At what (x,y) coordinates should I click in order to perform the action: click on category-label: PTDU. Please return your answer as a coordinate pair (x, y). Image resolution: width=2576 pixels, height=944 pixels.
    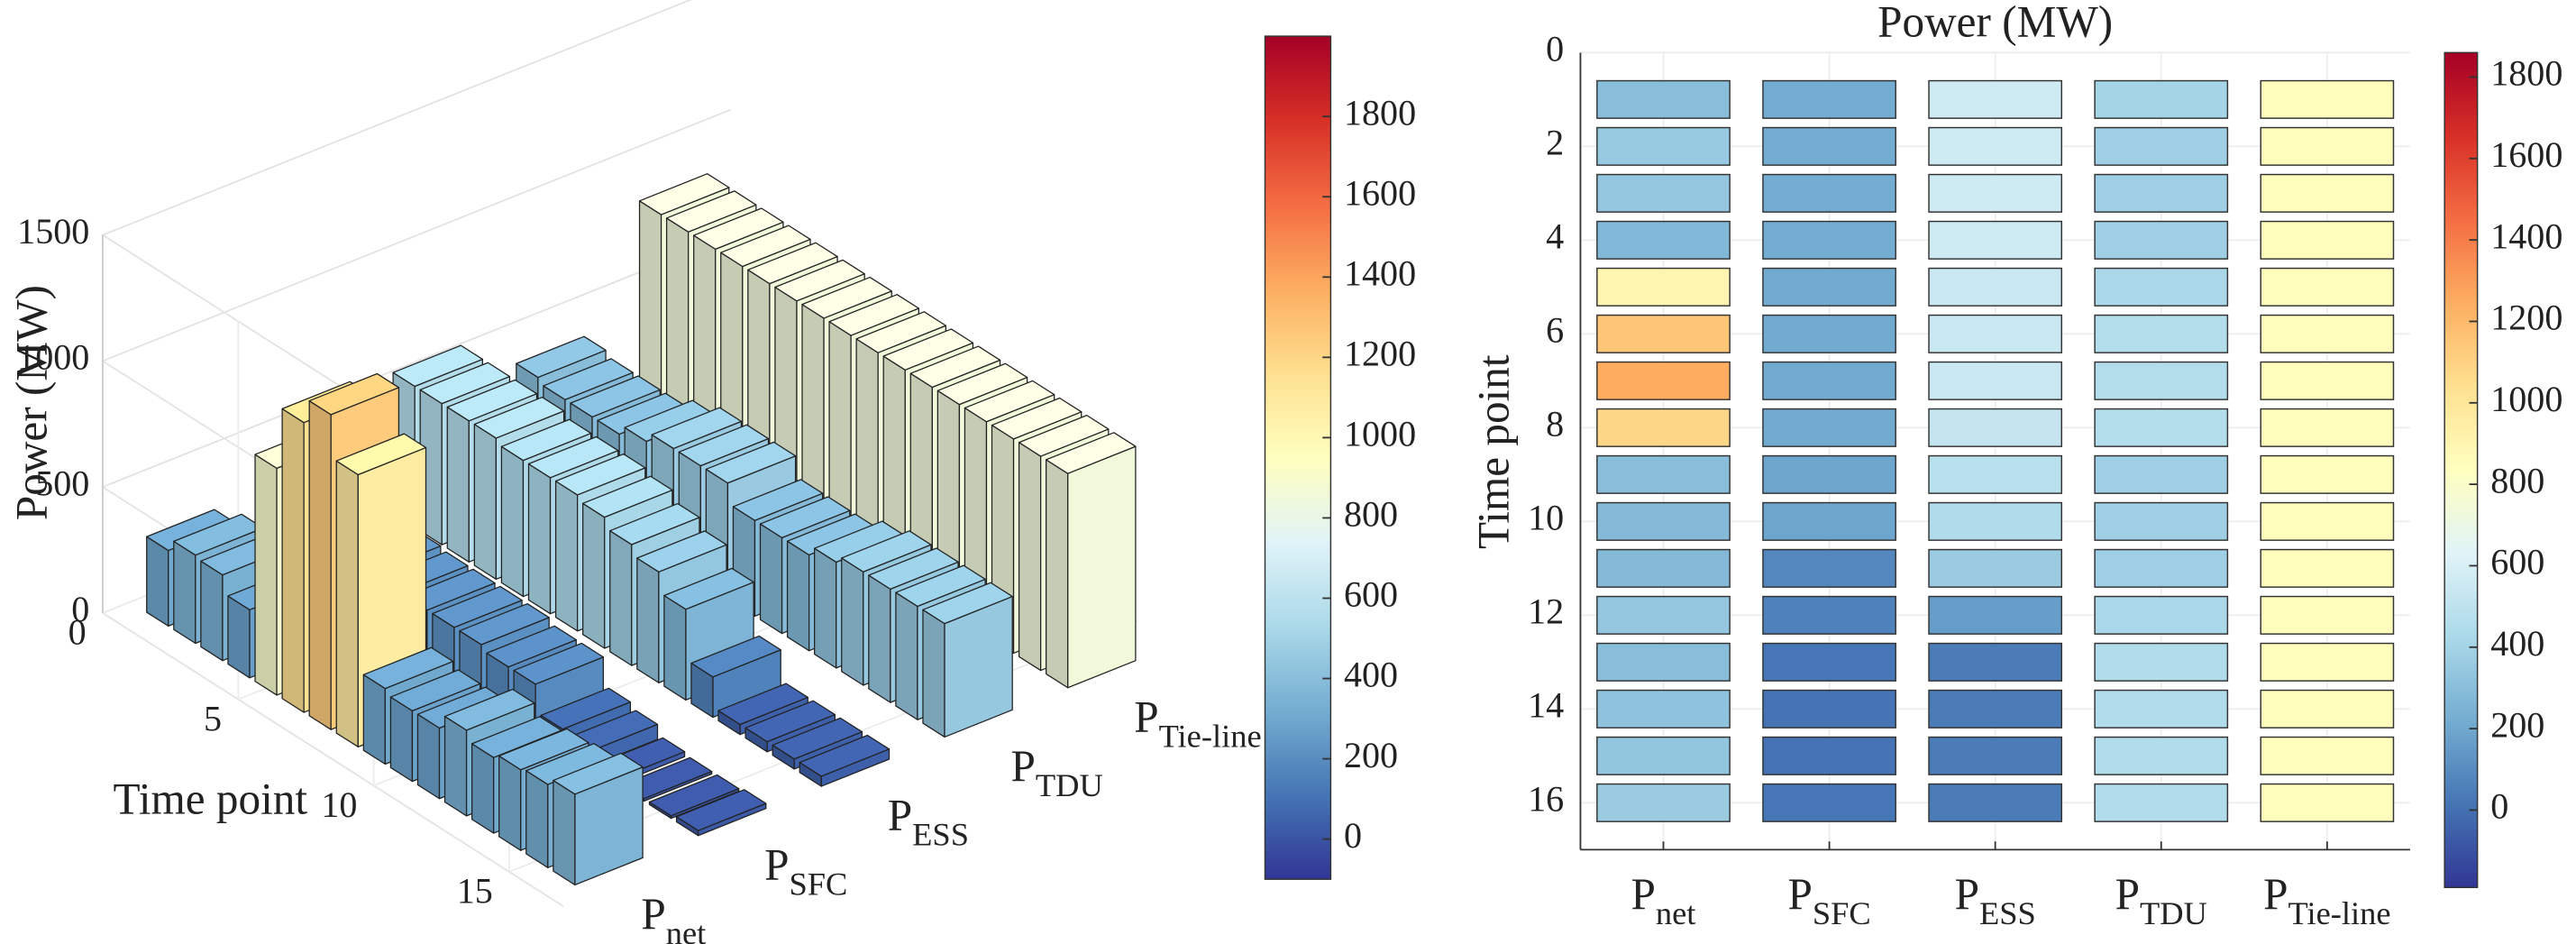
    Looking at the image, I should click on (2161, 900).